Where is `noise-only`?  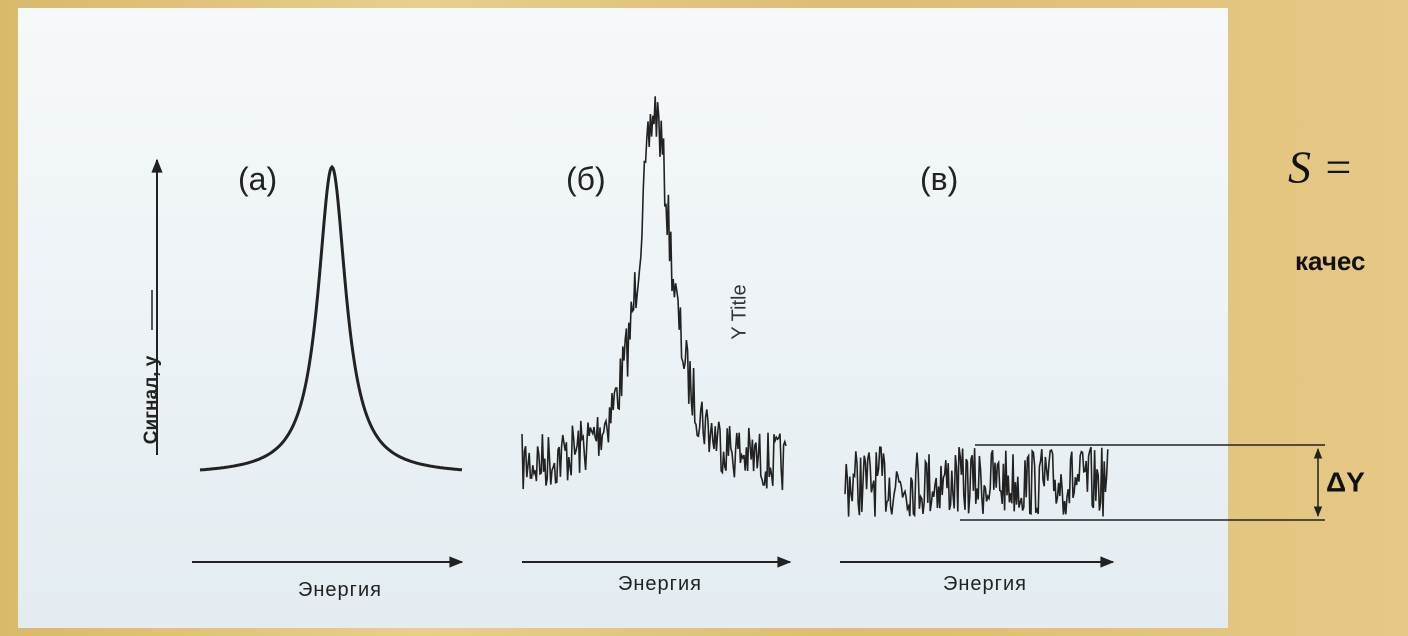 noise-only is located at coordinates (976, 482).